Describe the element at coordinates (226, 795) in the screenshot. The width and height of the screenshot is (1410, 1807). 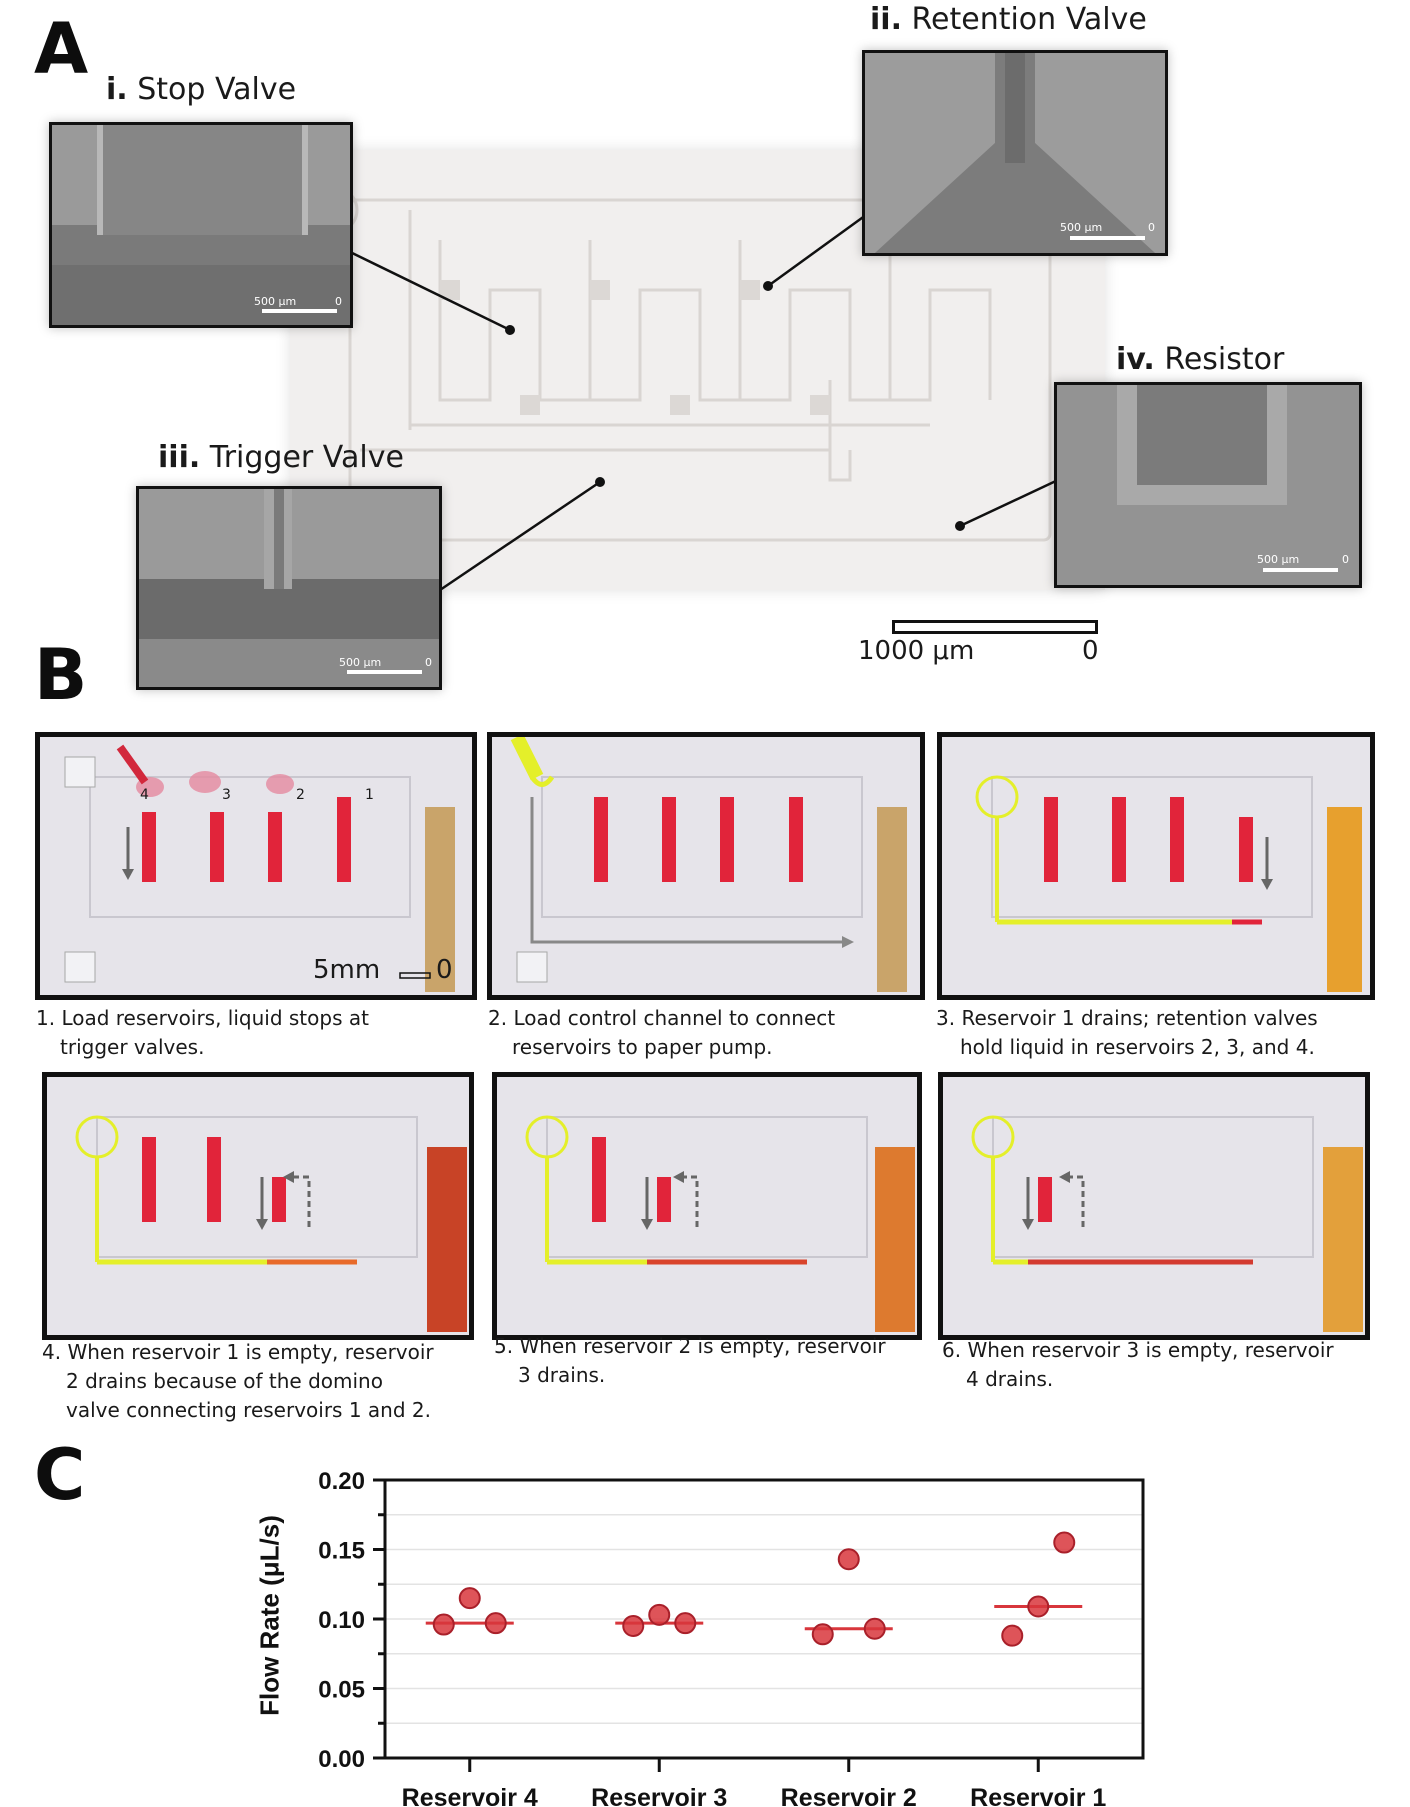
I see `reservoir-number-3: 3` at that location.